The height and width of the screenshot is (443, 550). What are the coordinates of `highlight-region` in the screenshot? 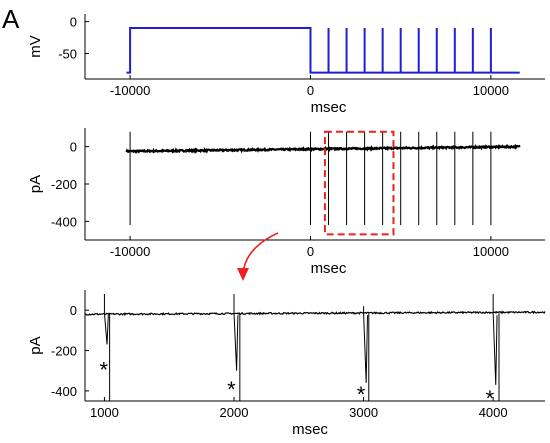 It's located at (359, 183).